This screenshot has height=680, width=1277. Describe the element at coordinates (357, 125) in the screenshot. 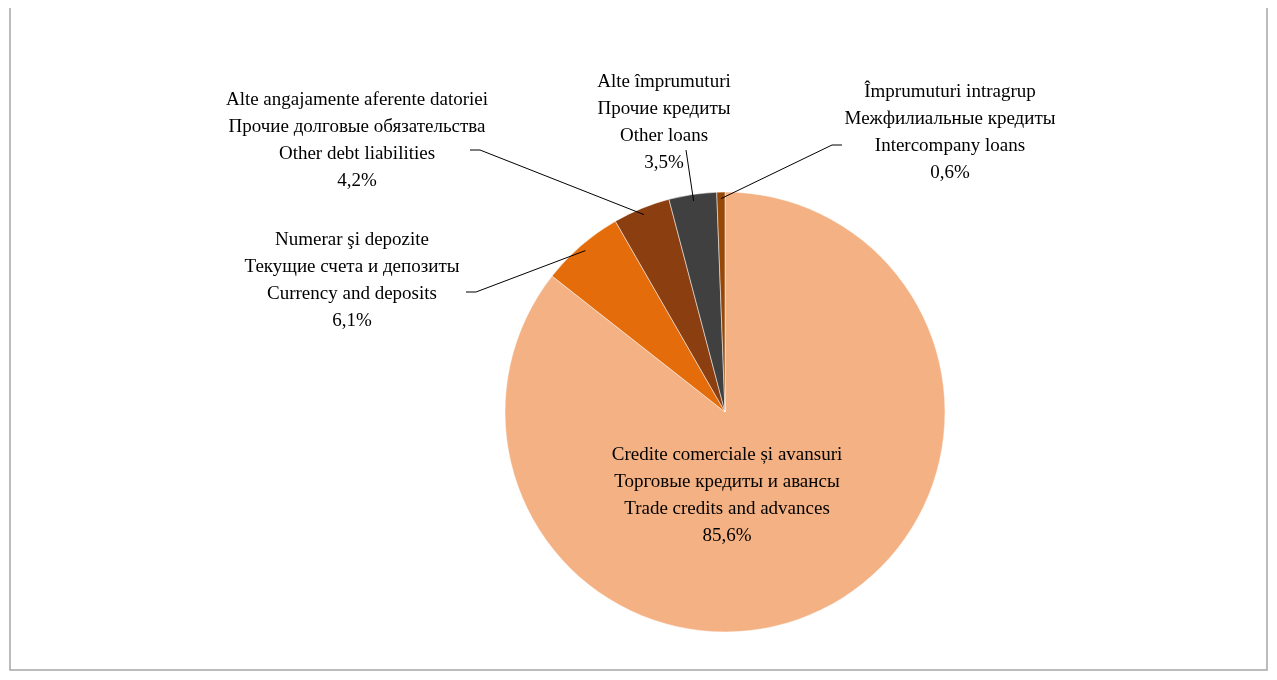

I see `slice-label: Alte angajamente aferente datoriei Прочие долговые обязательства Other debt liabilities` at that location.